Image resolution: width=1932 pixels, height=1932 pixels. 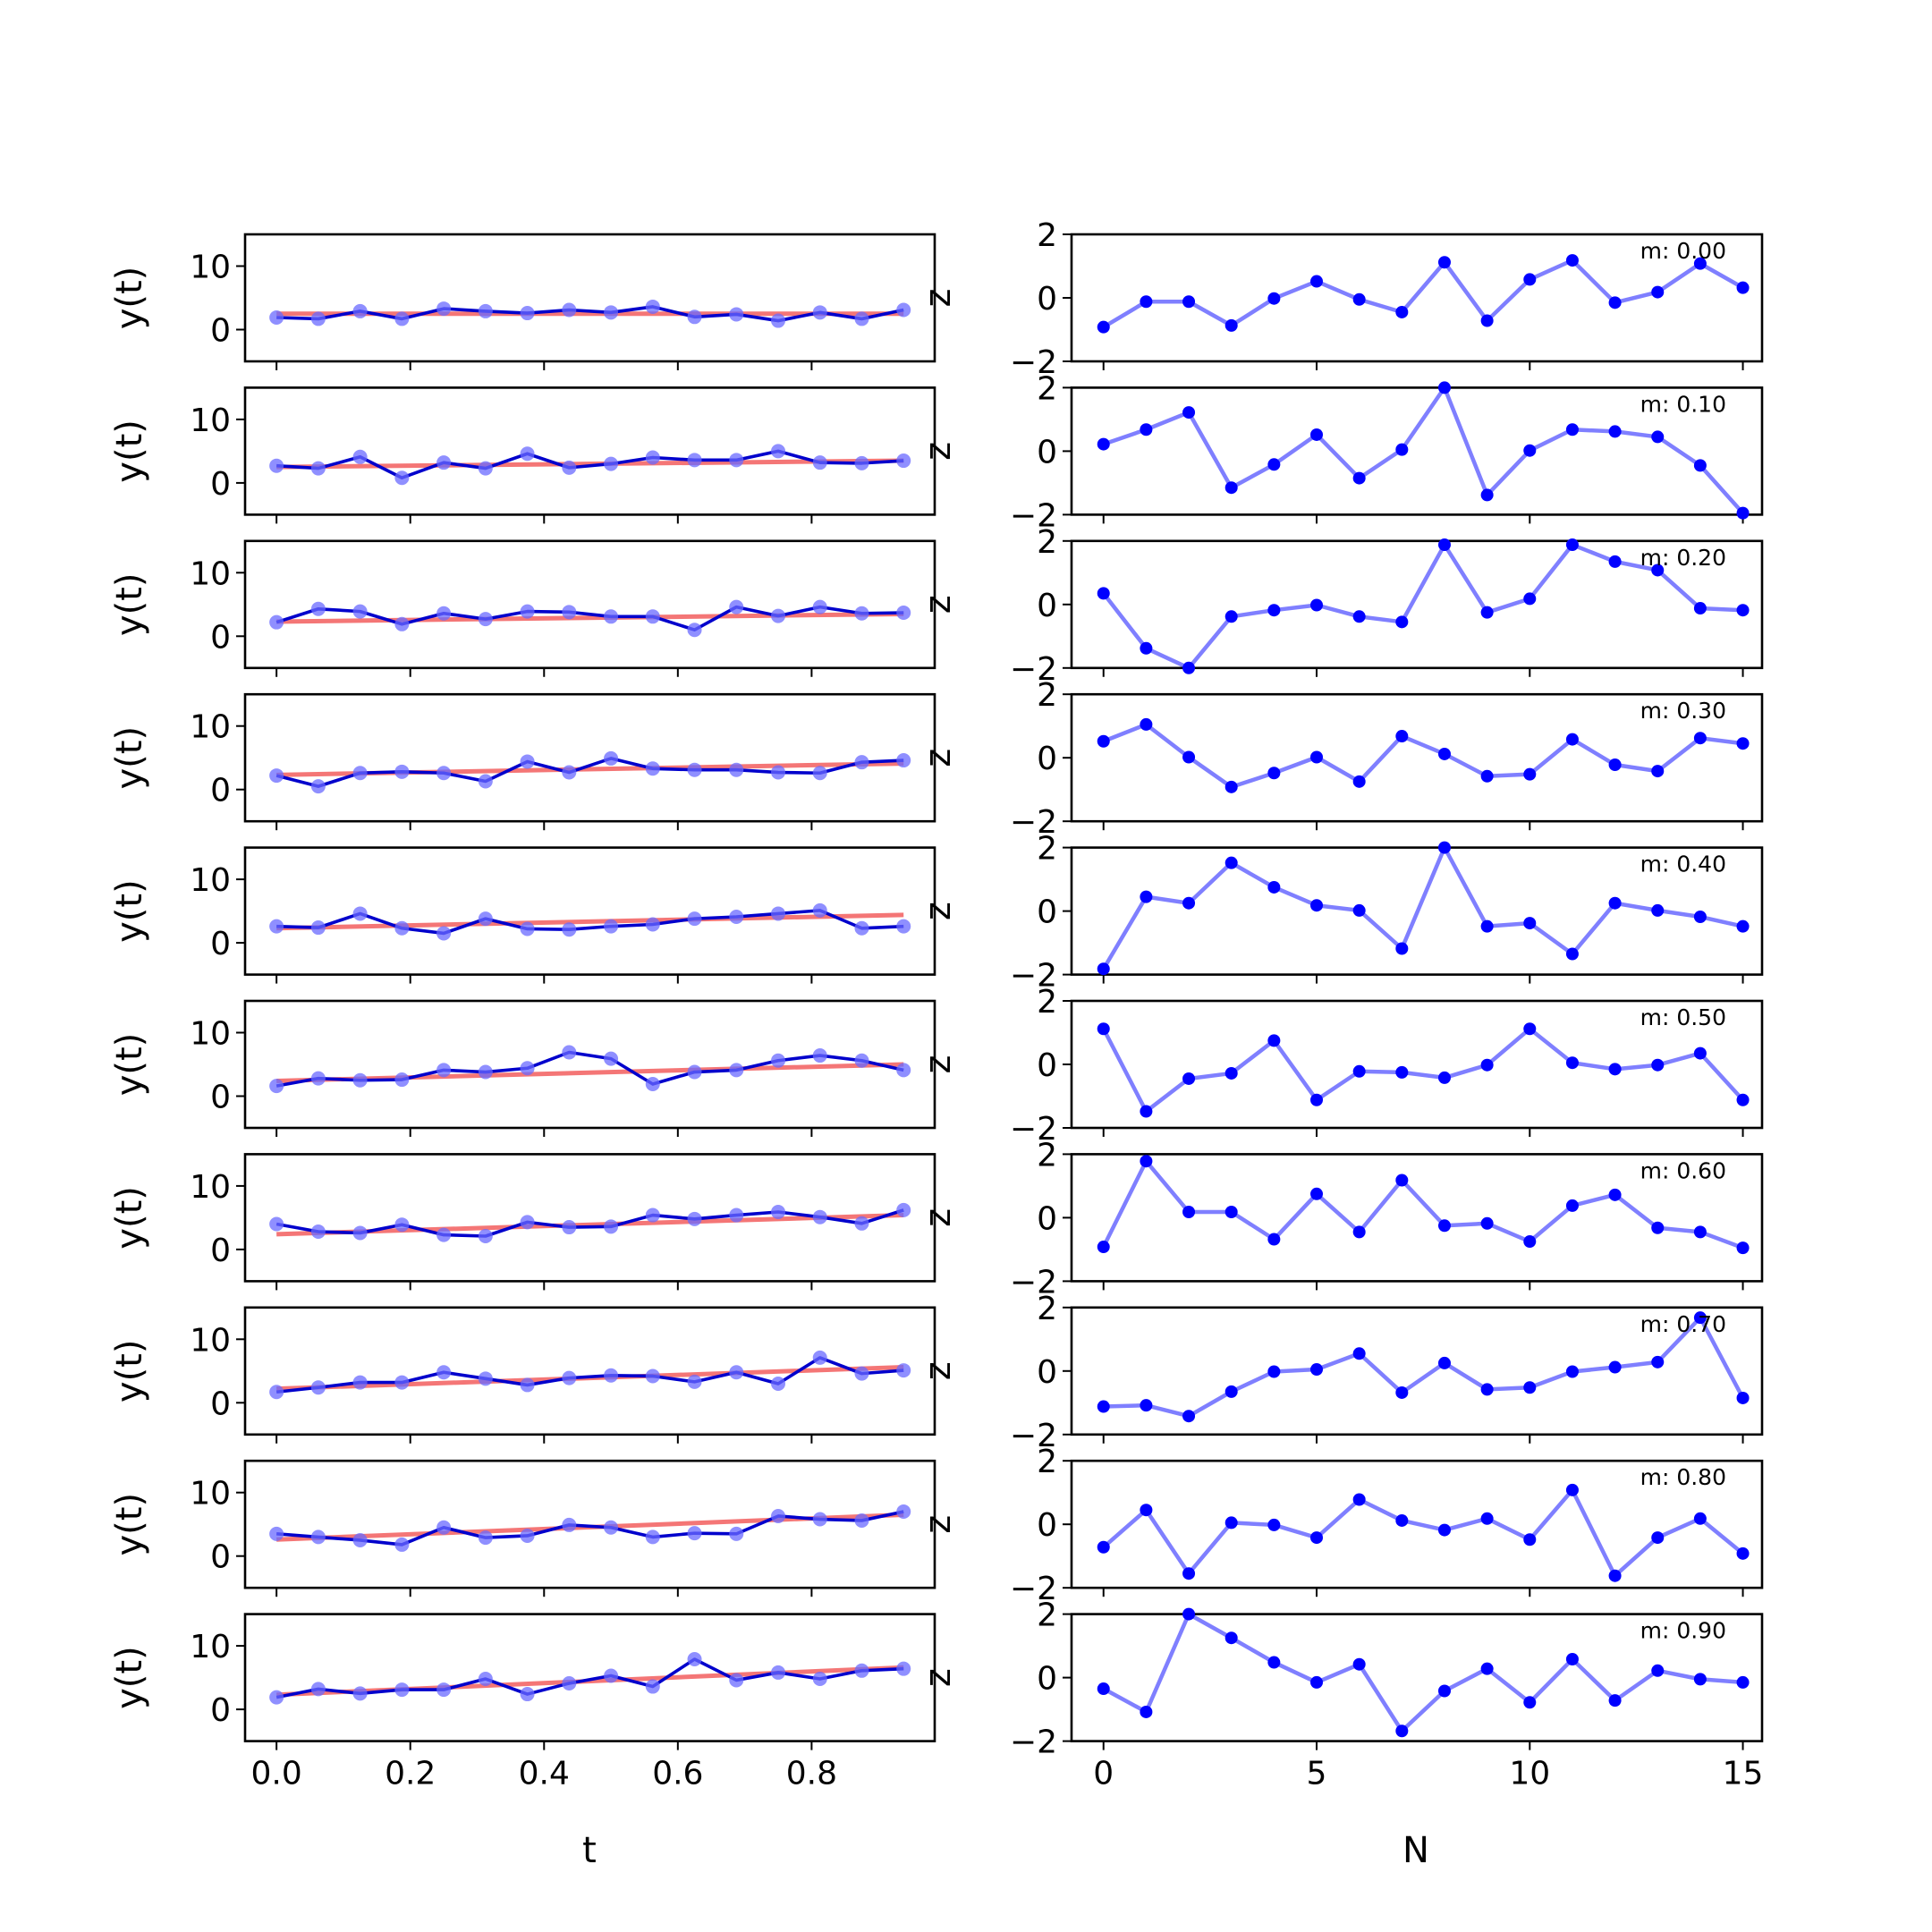 I want to click on right-panel-6: −2 0 2 z m: 0.60, so click(x=1341, y=1219).